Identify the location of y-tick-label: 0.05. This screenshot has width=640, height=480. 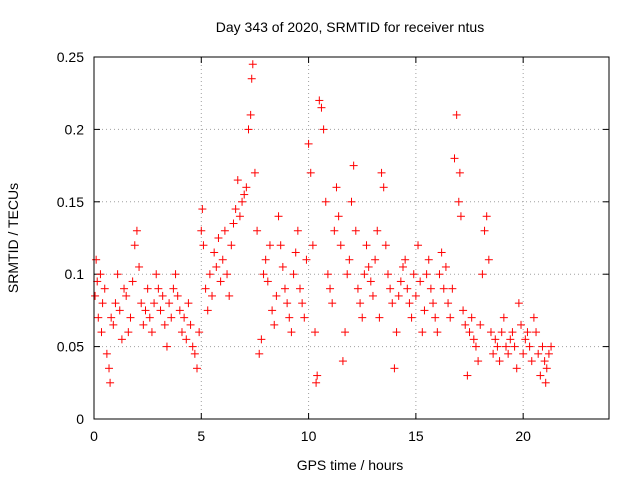
(70, 347).